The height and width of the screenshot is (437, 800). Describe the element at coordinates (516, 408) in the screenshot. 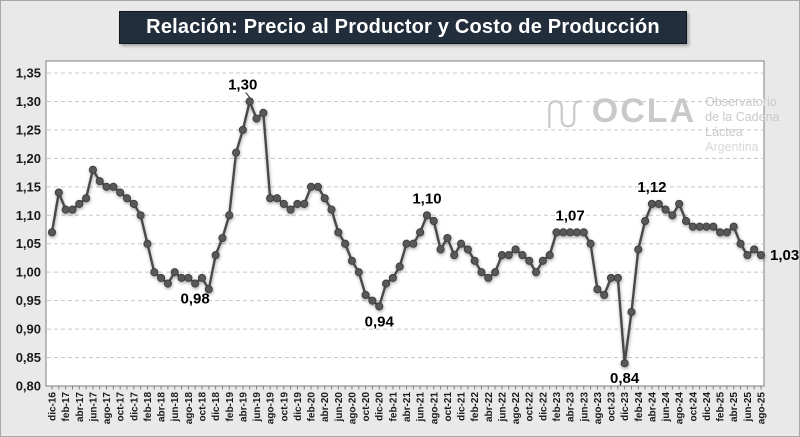

I see `svg-text: ago-22` at that location.